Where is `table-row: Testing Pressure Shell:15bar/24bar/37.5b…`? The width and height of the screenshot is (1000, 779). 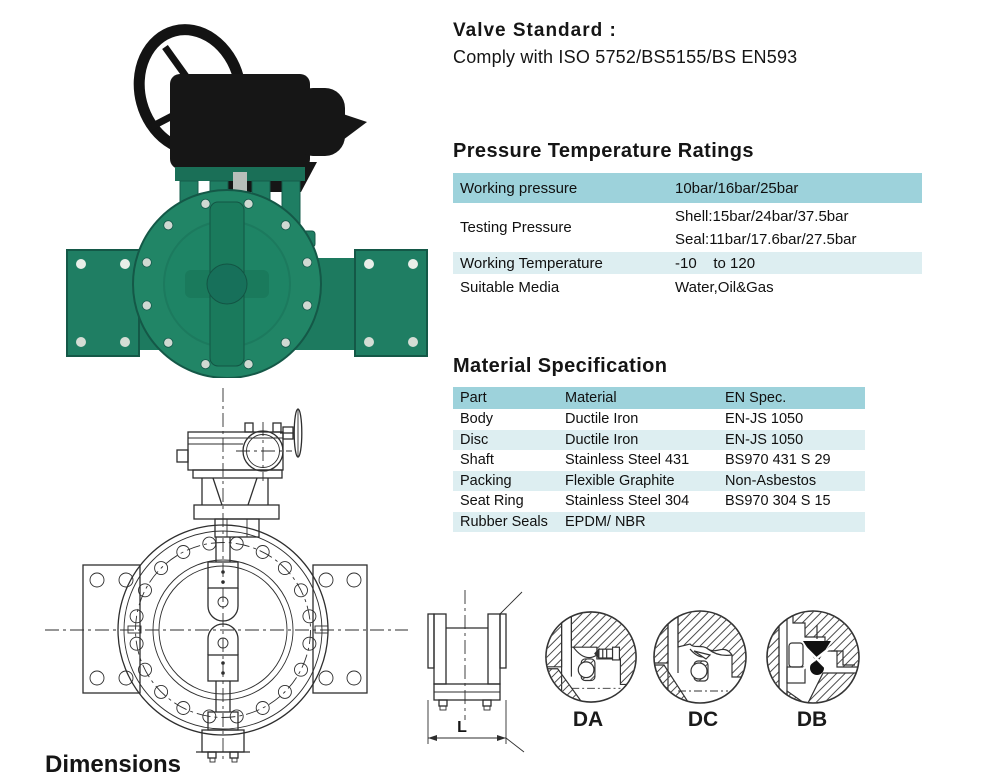 table-row: Testing Pressure Shell:15bar/24bar/37.5b… is located at coordinates (687, 227).